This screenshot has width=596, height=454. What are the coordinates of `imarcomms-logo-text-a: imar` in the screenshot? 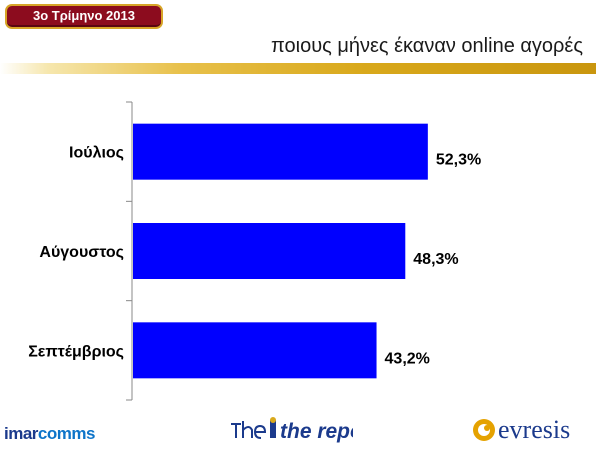 It's located at (21, 433).